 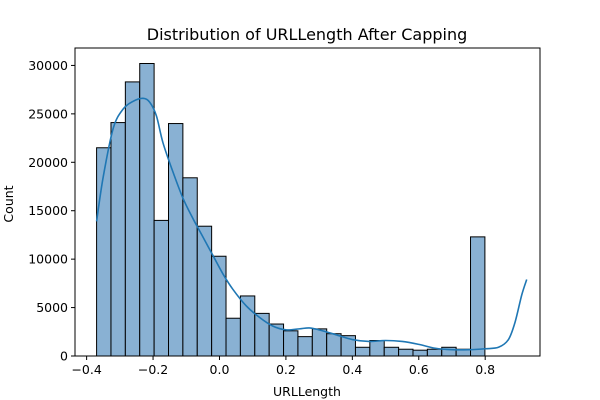 What do you see at coordinates (220, 369) in the screenshot?
I see `x-tick-label: 0.0` at bounding box center [220, 369].